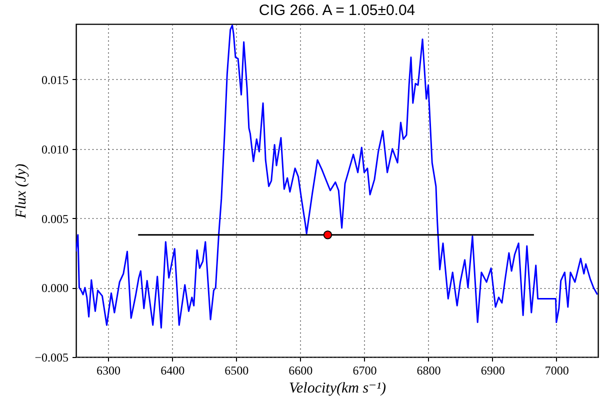  I want to click on x-tick-label: 6900, so click(492, 371).